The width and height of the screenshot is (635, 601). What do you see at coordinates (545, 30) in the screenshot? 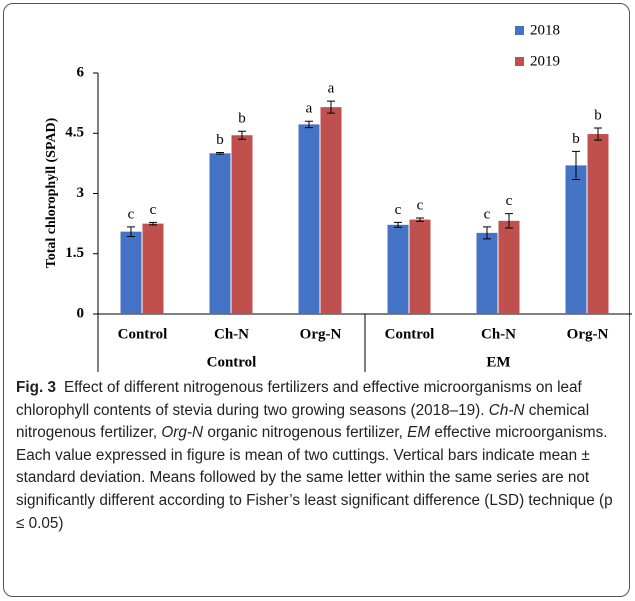
I see `legend-label: 2018` at bounding box center [545, 30].